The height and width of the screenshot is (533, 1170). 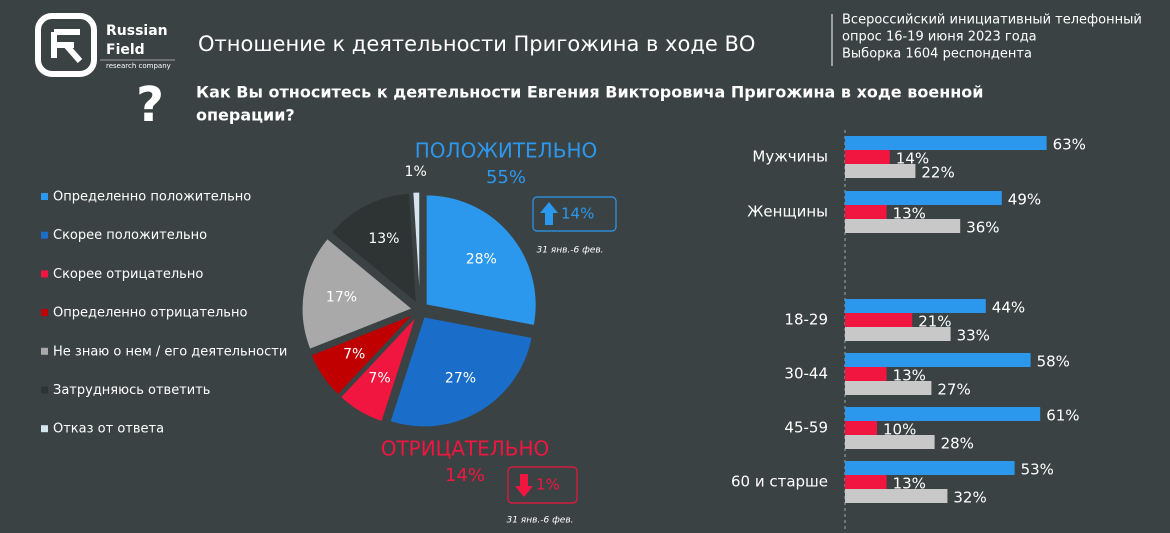 What do you see at coordinates (790, 157) in the screenshot?
I see `category-label: Мужчины` at bounding box center [790, 157].